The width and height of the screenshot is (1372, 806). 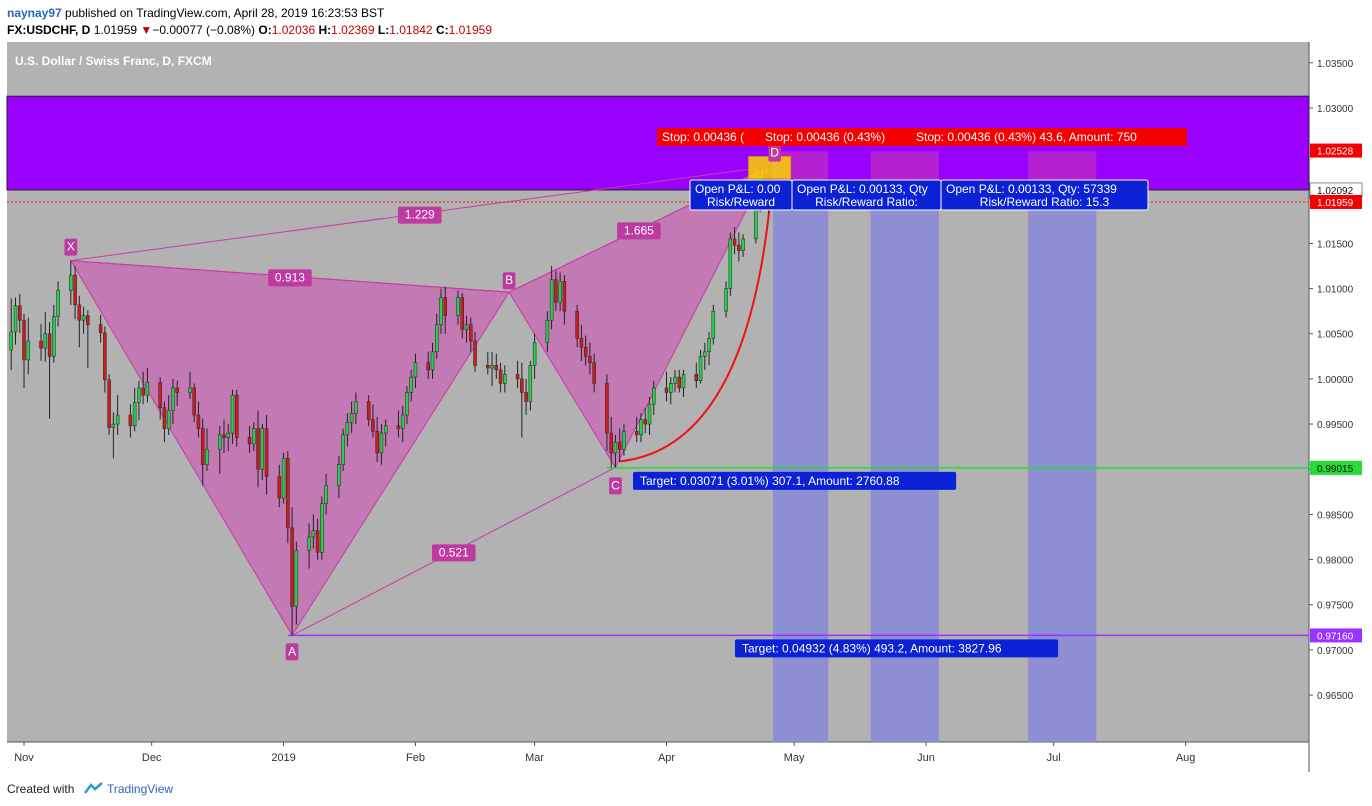 What do you see at coordinates (34, 13) in the screenshot?
I see `author-link: naynay97` at bounding box center [34, 13].